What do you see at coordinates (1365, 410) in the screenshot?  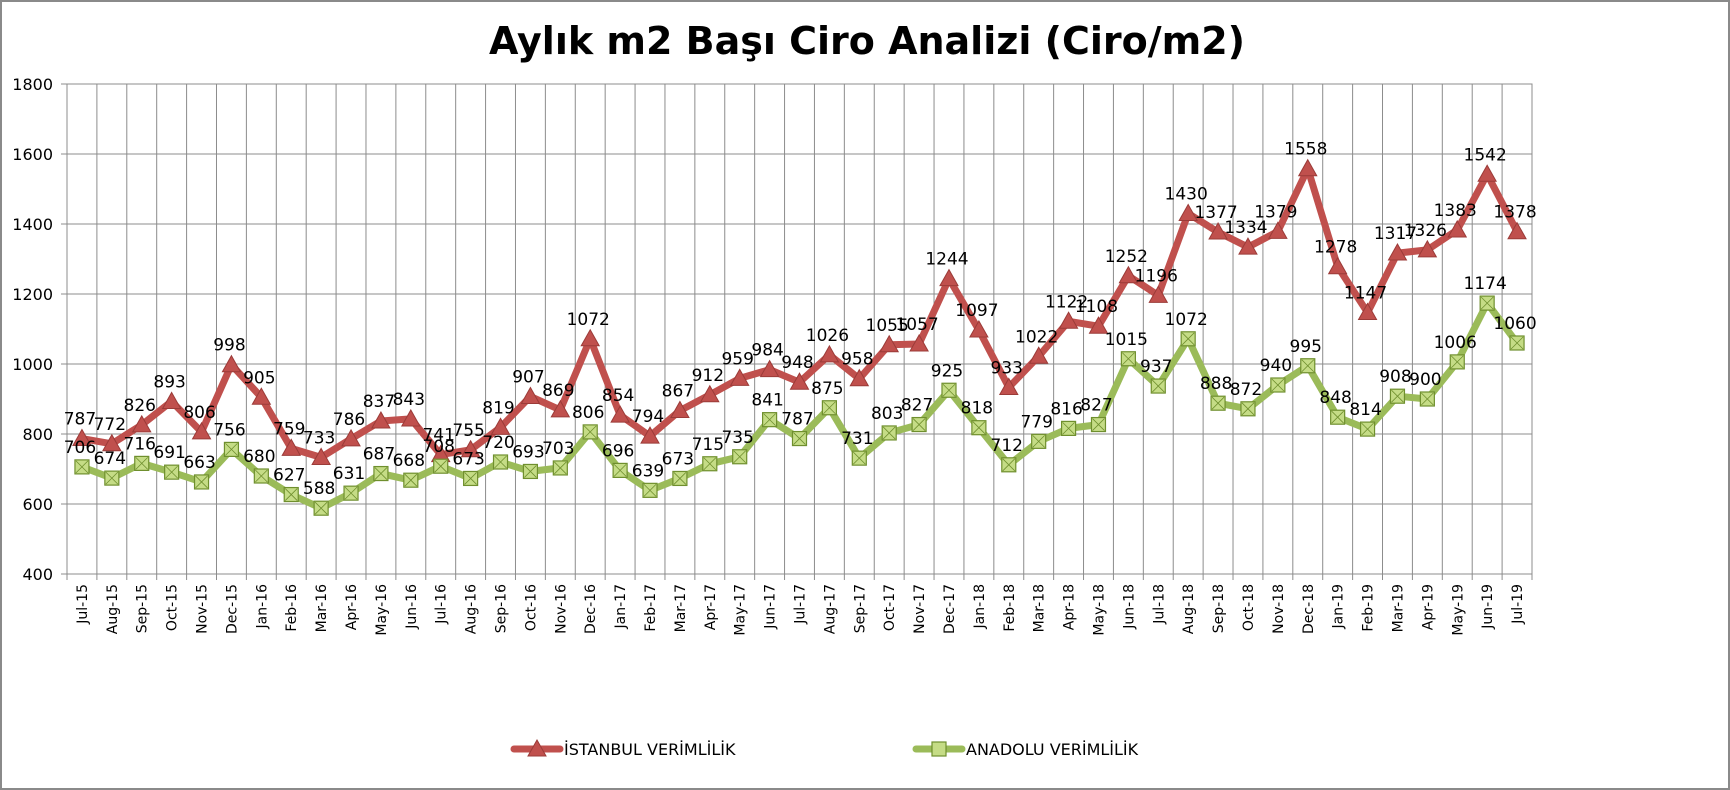 I see `data-label: 814` at bounding box center [1365, 410].